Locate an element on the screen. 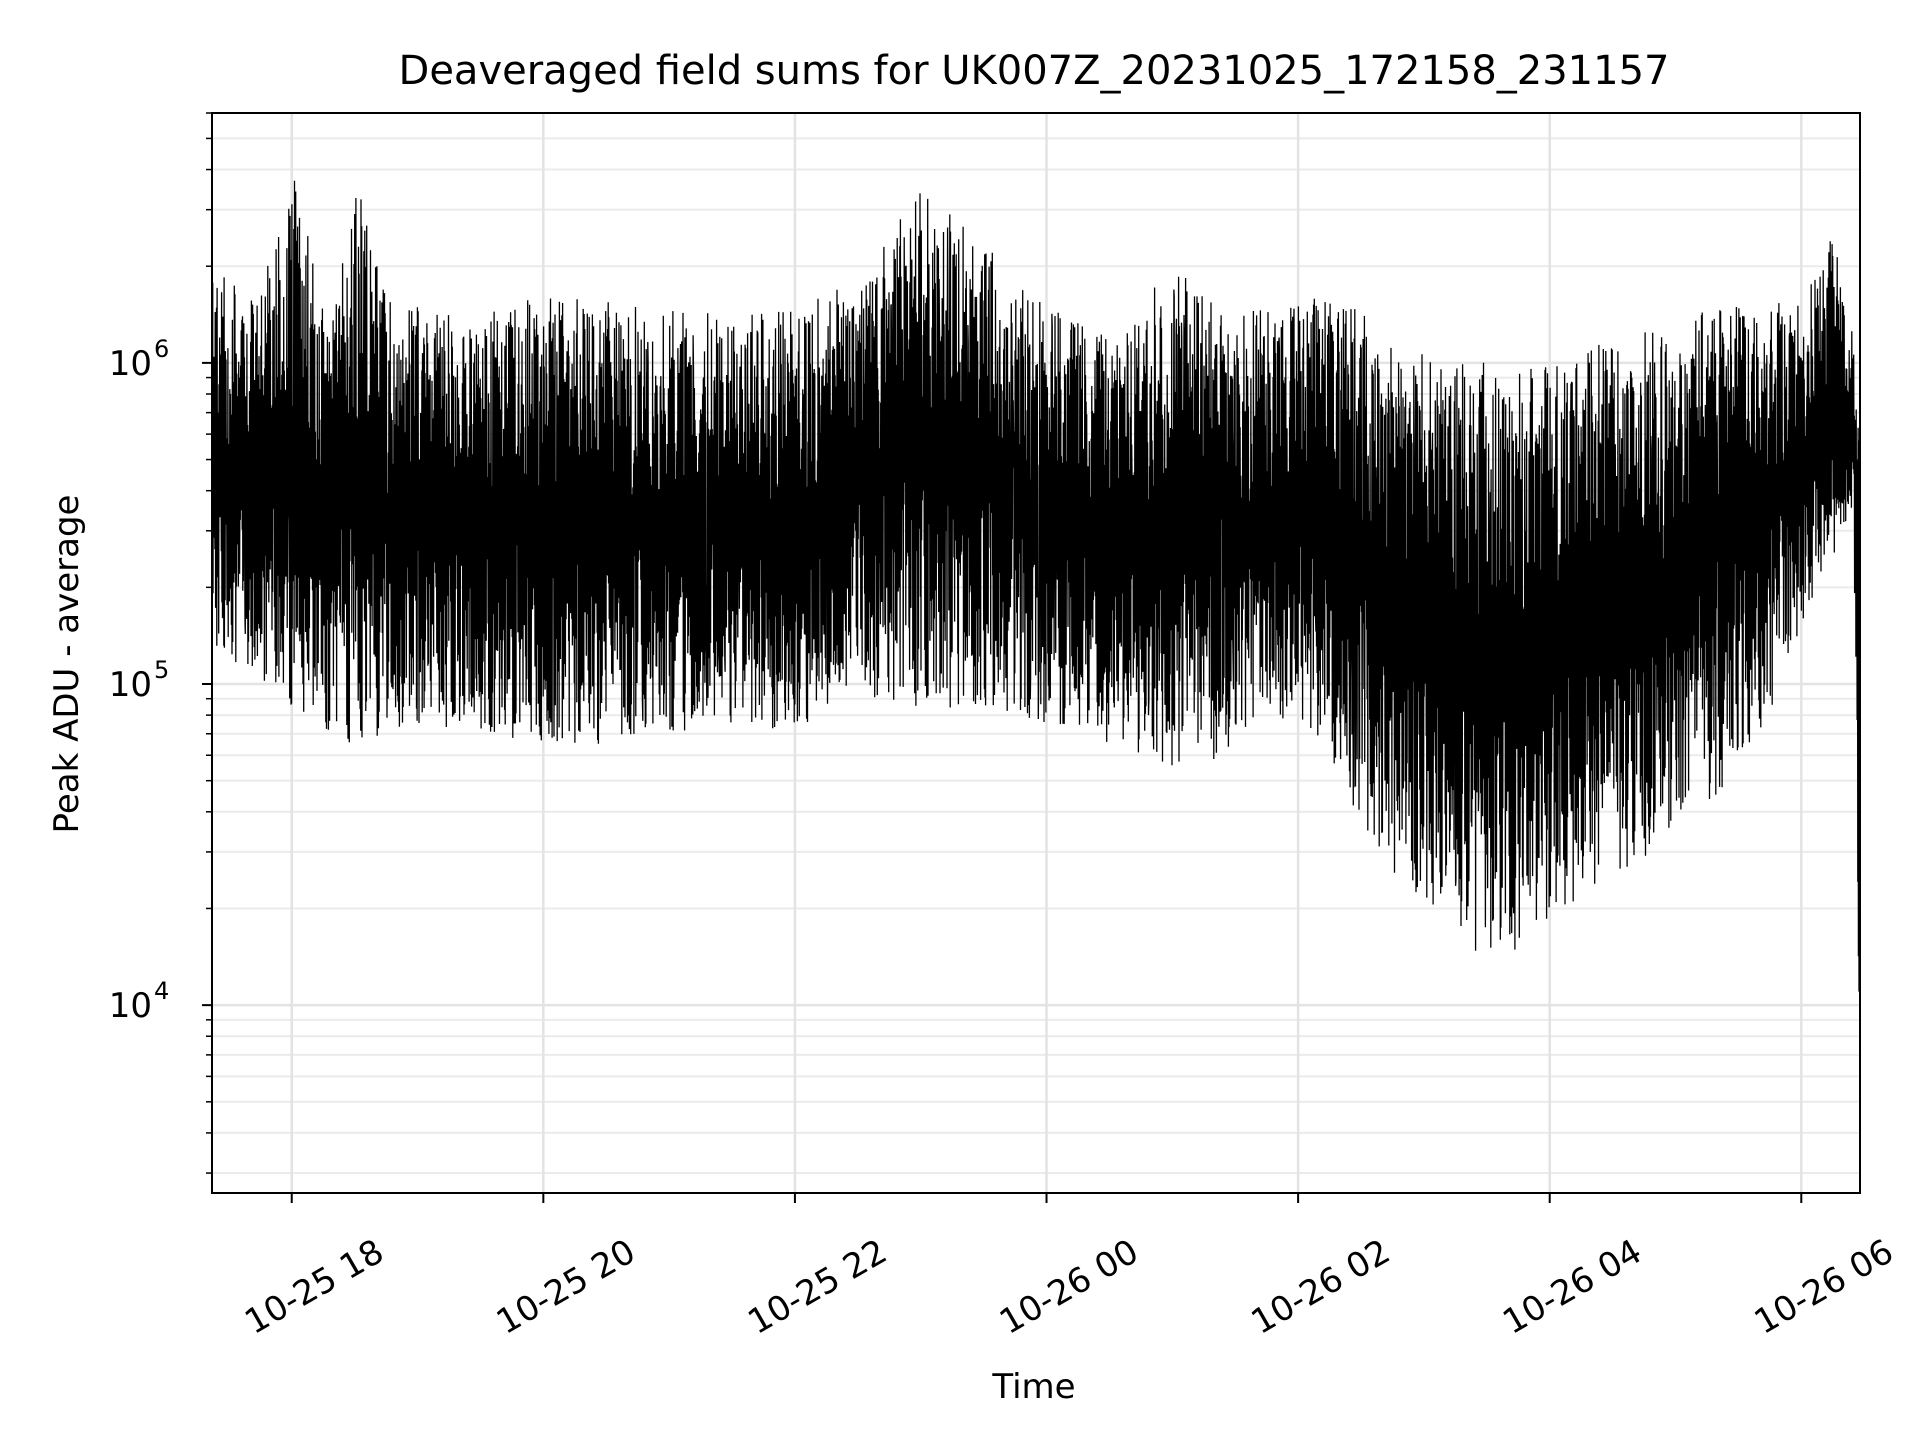  y-axis-label: Peak ADU - average is located at coordinates (67, 664).